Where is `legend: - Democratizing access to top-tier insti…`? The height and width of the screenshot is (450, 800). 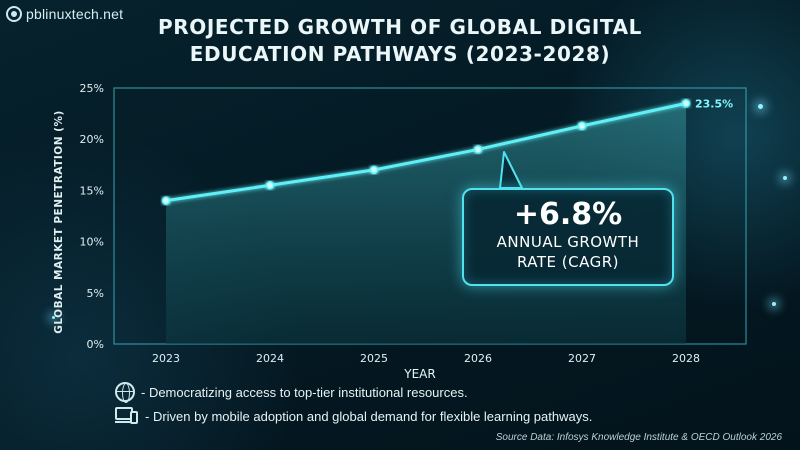 legend: - Democratizing access to top-tier insti… is located at coordinates (353, 404).